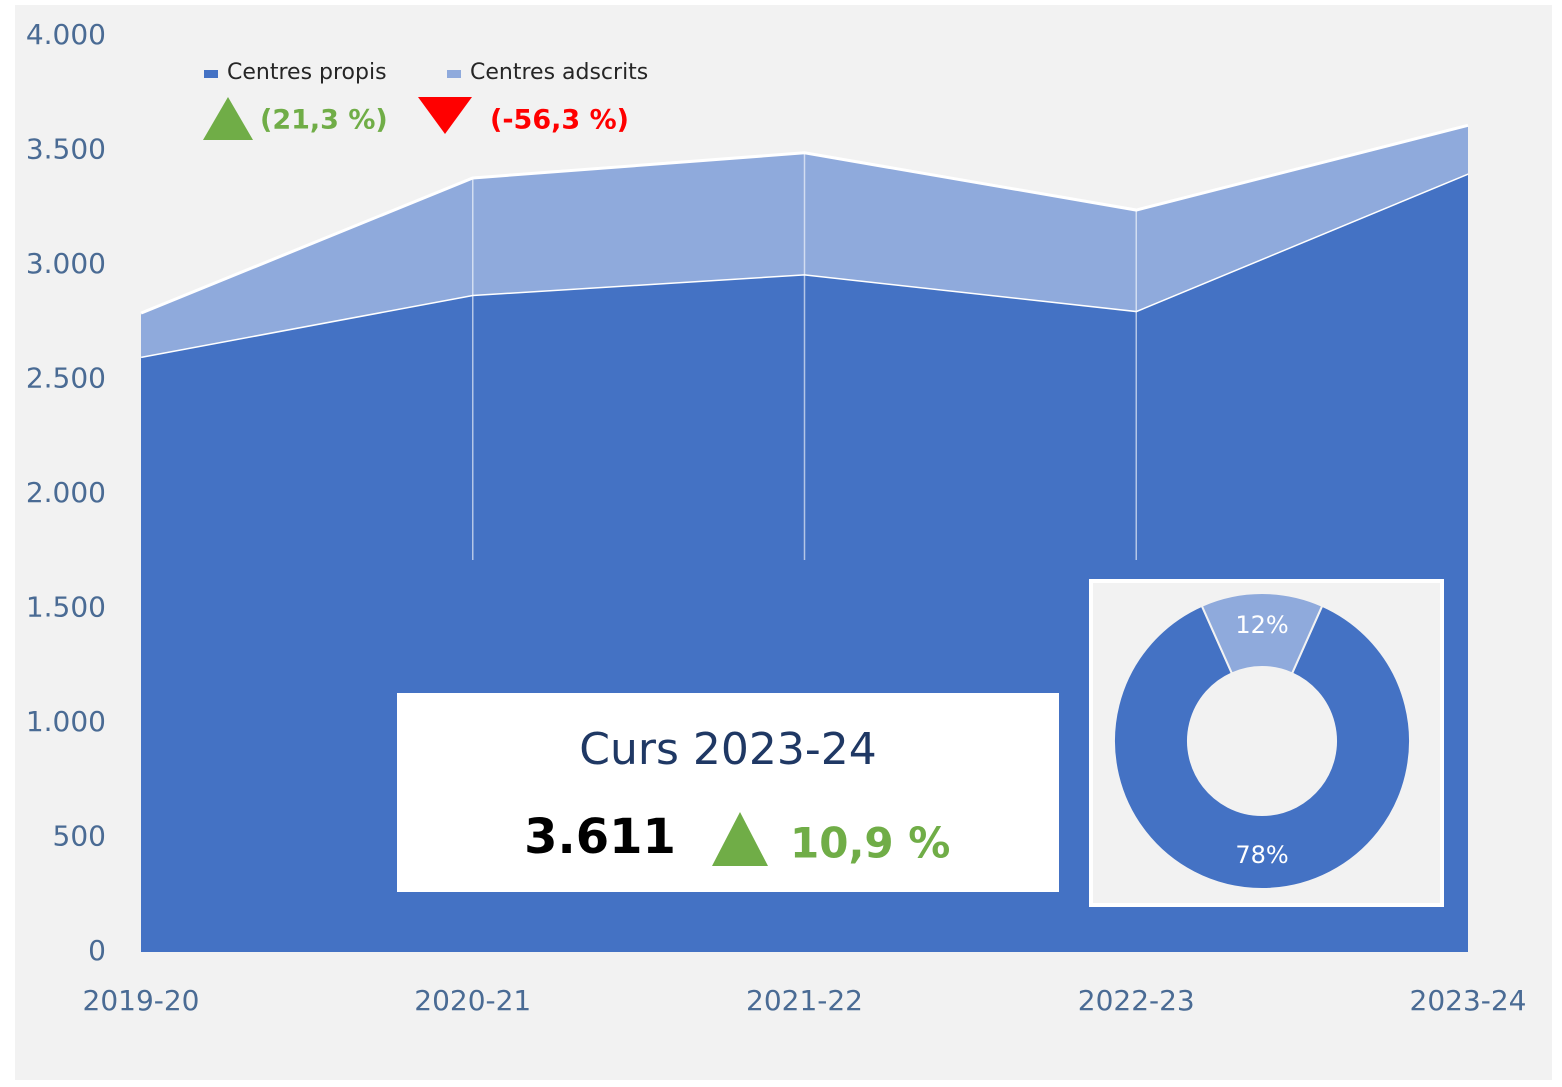  What do you see at coordinates (66, 263) in the screenshot?
I see `y-tick-label: 3.000` at bounding box center [66, 263].